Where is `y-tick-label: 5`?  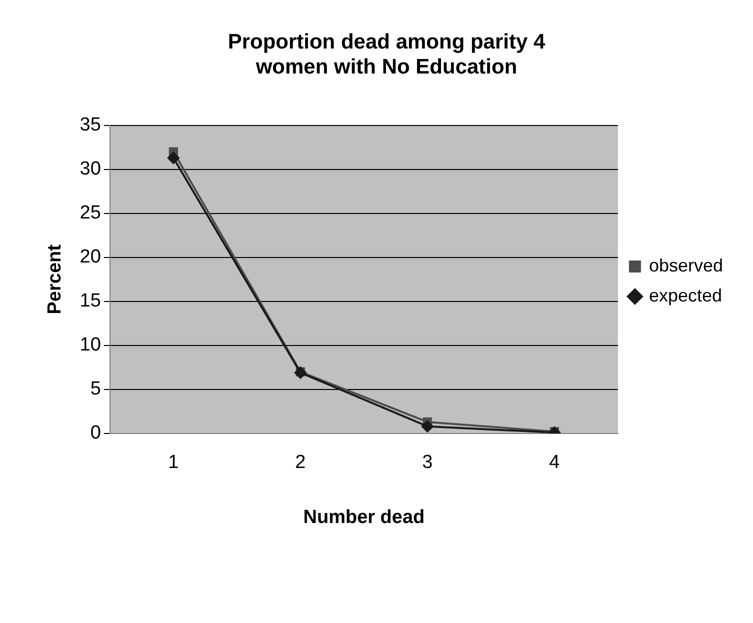 y-tick-label: 5 is located at coordinates (95, 389).